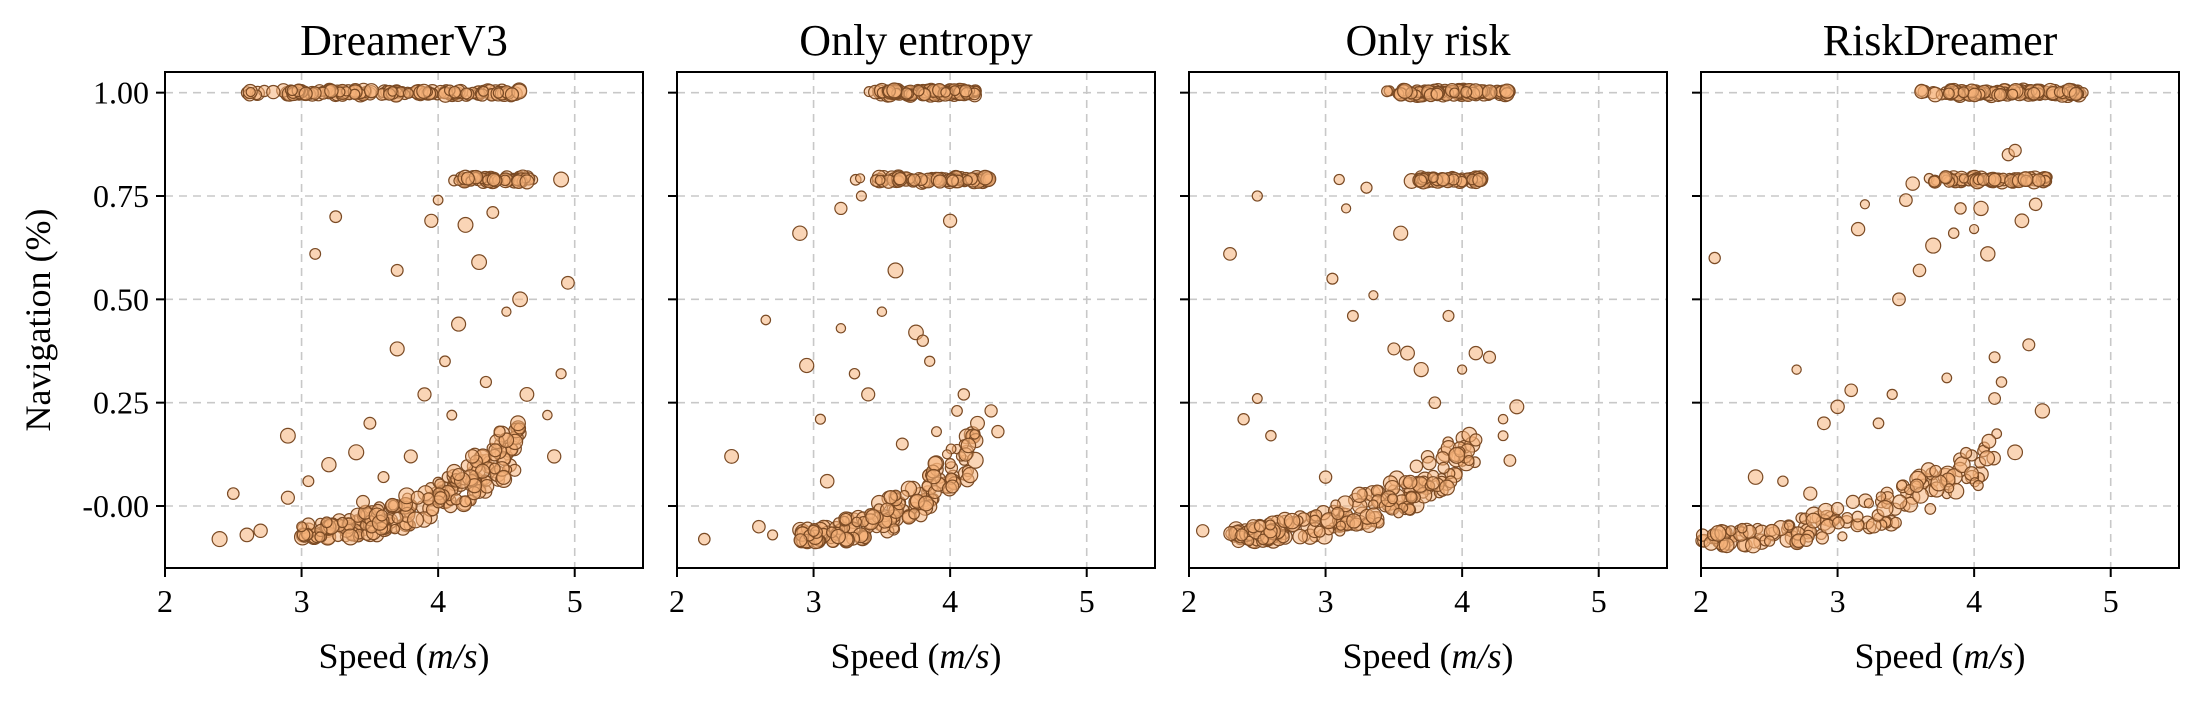  Describe the element at coordinates (121, 93) in the screenshot. I see `y-tick-label: 1.00` at that location.